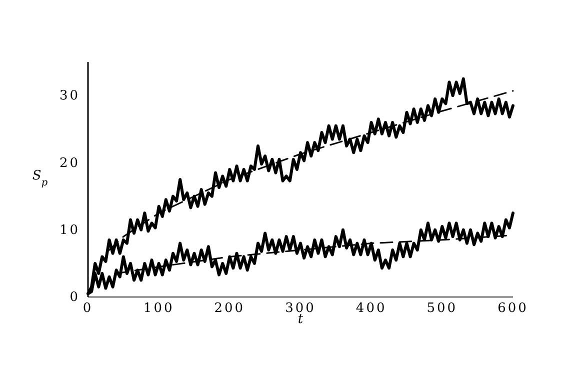 This screenshot has width=572, height=382. What do you see at coordinates (40, 178) in the screenshot?
I see `y-axis-title: S$_{p}$` at bounding box center [40, 178].